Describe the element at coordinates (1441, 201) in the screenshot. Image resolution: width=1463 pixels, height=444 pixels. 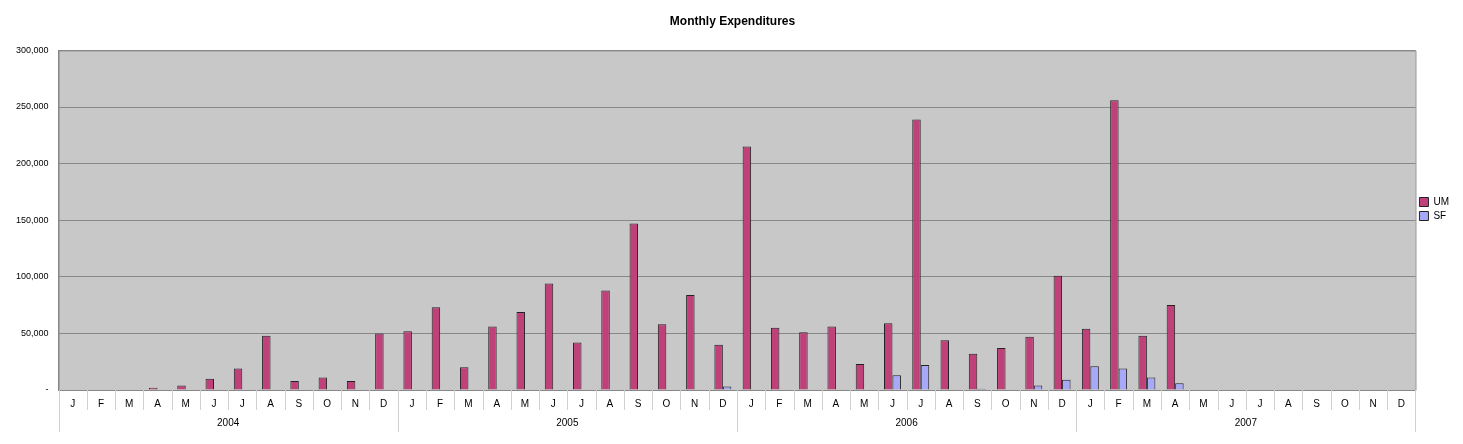
I see `legend-label: UM` at that location.